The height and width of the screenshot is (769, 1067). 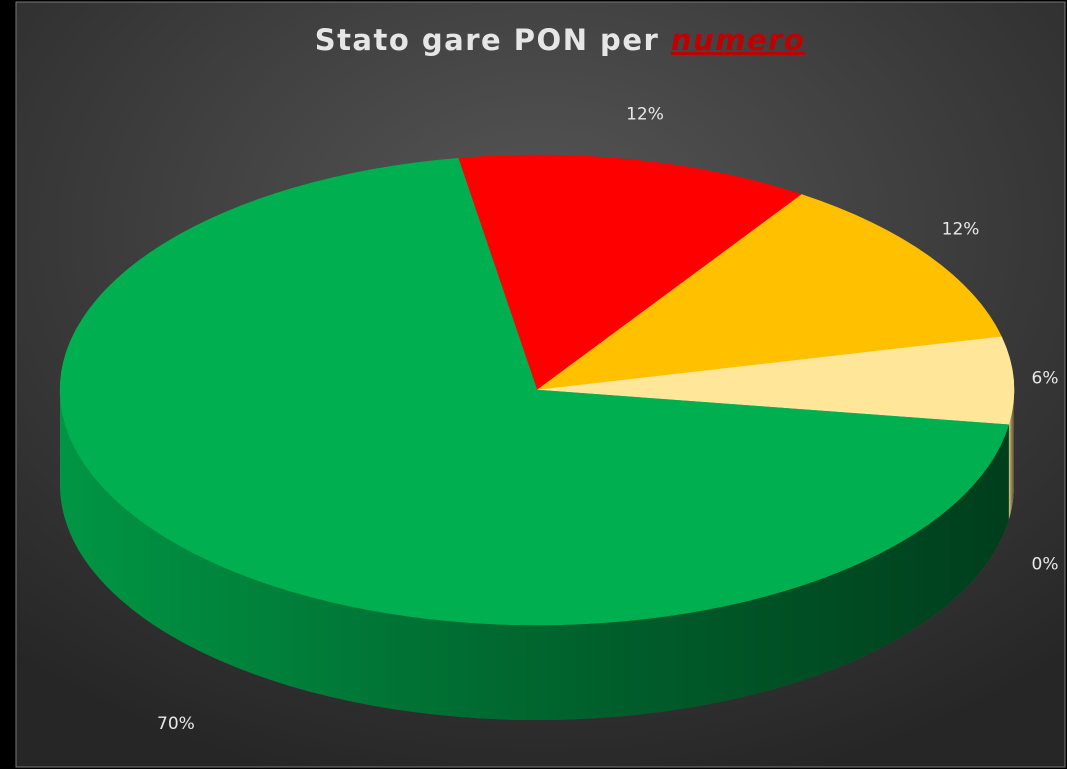 I want to click on data-label: 0%, so click(x=1045, y=565).